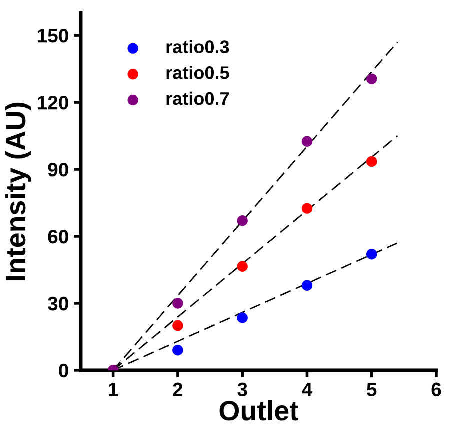 The width and height of the screenshot is (450, 441). What do you see at coordinates (198, 47) in the screenshot?
I see `legend-label: ratio0.3` at bounding box center [198, 47].